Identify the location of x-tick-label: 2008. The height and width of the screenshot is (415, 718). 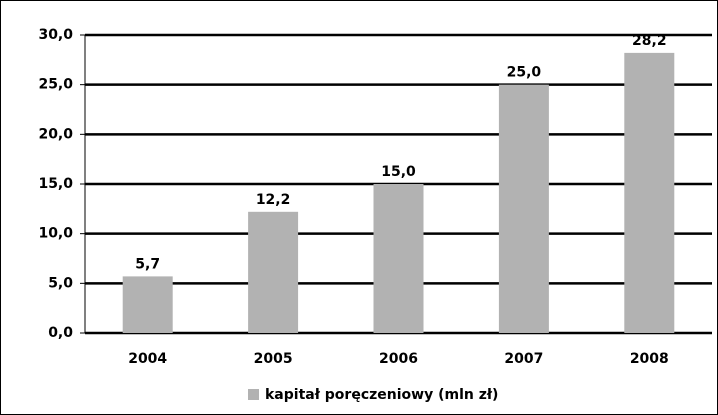
(649, 359).